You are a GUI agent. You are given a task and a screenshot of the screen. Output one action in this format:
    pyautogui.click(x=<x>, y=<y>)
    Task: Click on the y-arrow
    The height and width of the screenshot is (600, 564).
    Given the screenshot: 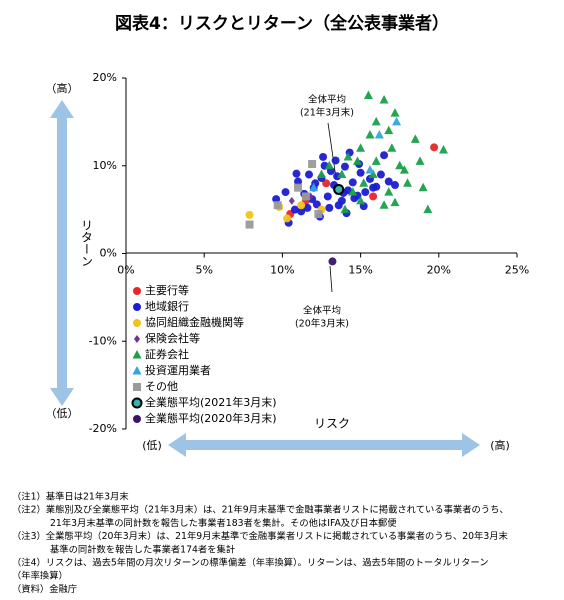 What is the action you would take?
    pyautogui.click(x=62, y=253)
    